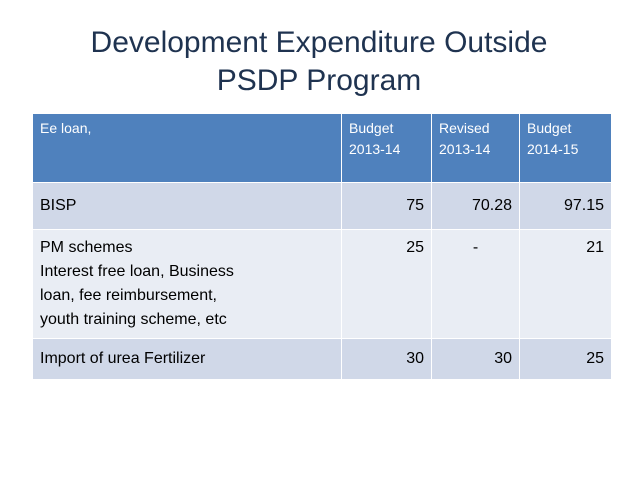 The width and height of the screenshot is (638, 479). I want to click on row-label: BISP, so click(187, 206).